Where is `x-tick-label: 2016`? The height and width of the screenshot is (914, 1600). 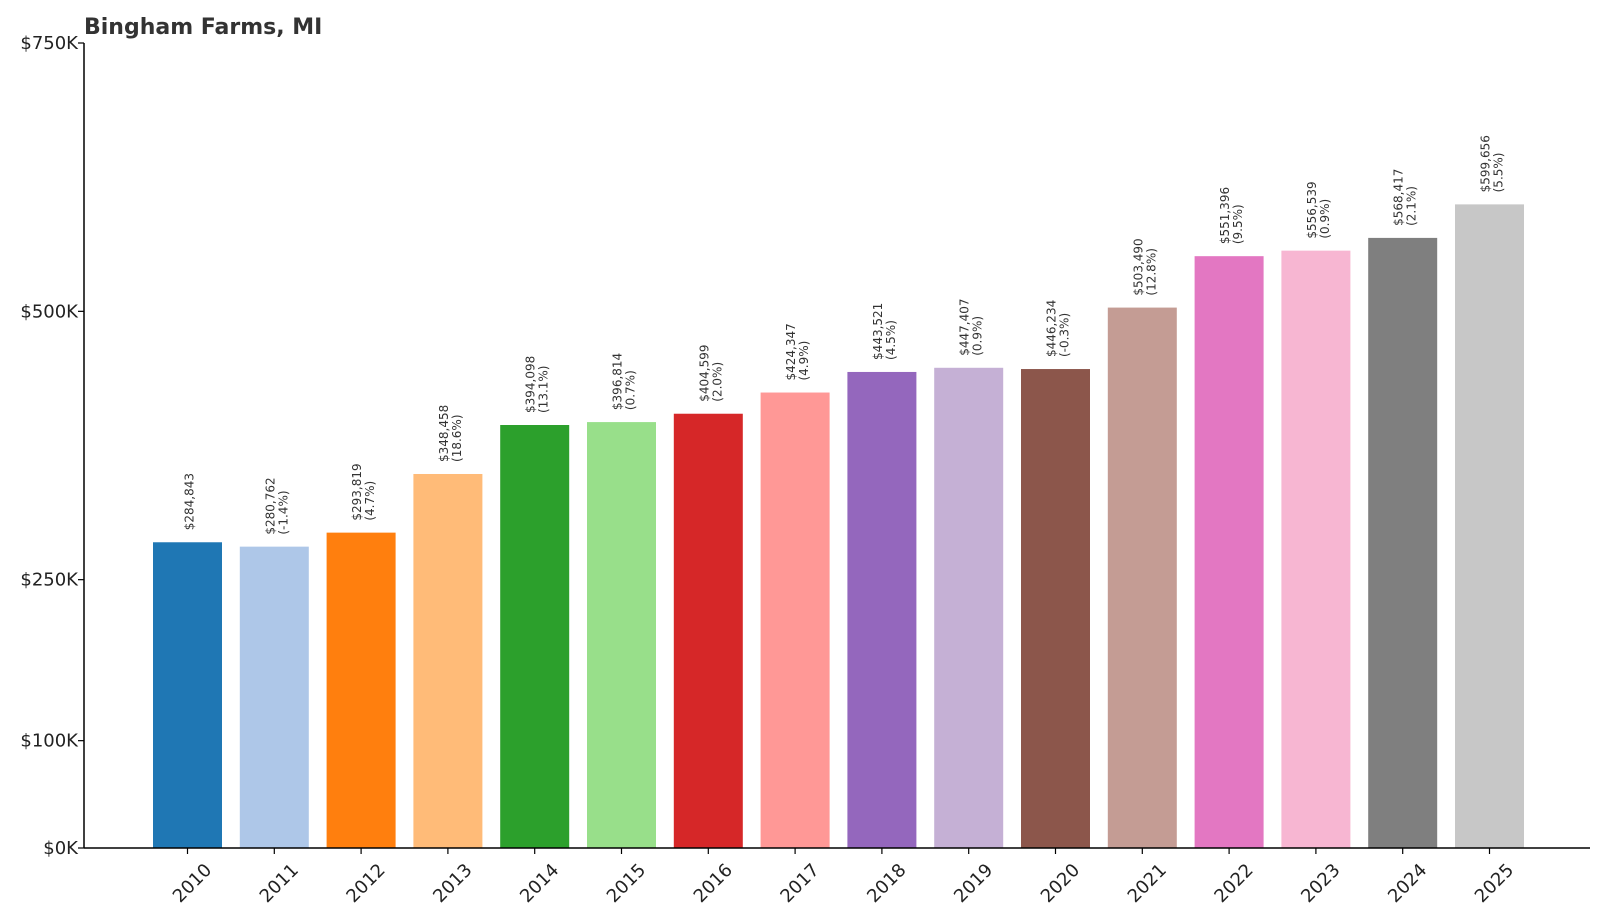
x-tick-label: 2016 is located at coordinates (713, 883).